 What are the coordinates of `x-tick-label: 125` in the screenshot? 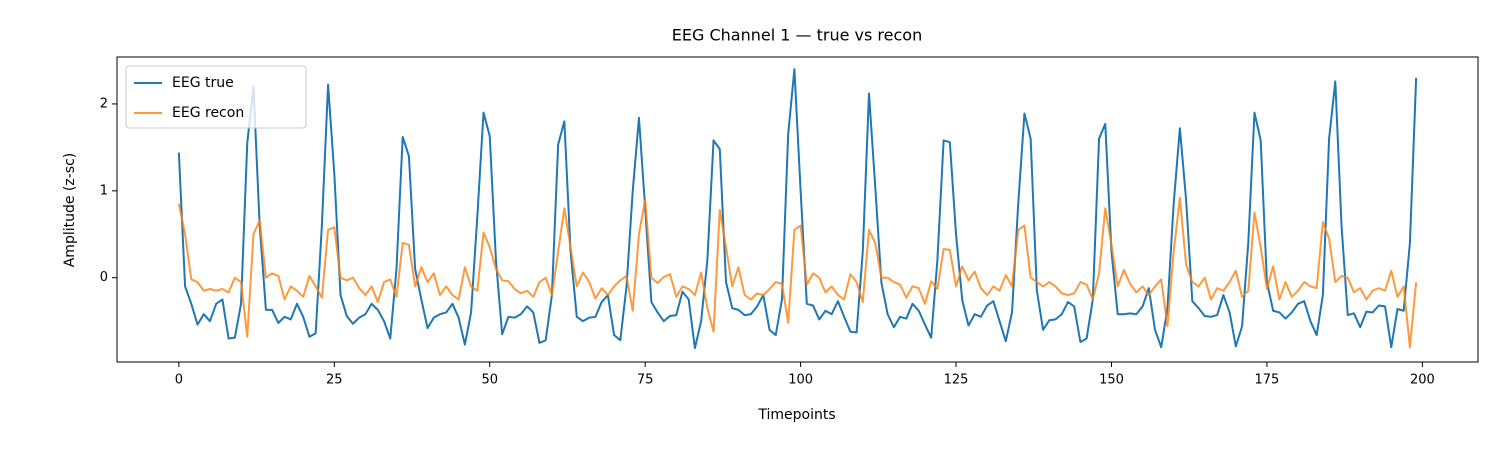 It's located at (956, 380).